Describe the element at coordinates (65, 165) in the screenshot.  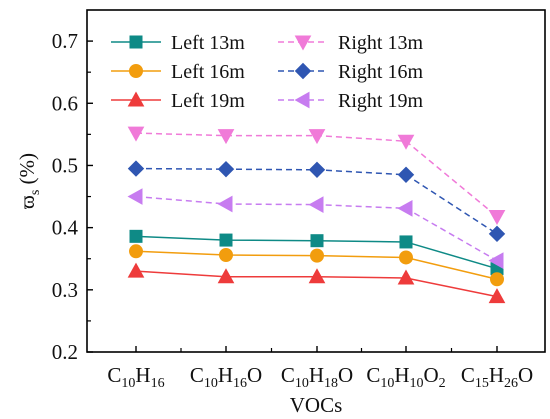
I see `y-tick-label: 0.5` at that location.